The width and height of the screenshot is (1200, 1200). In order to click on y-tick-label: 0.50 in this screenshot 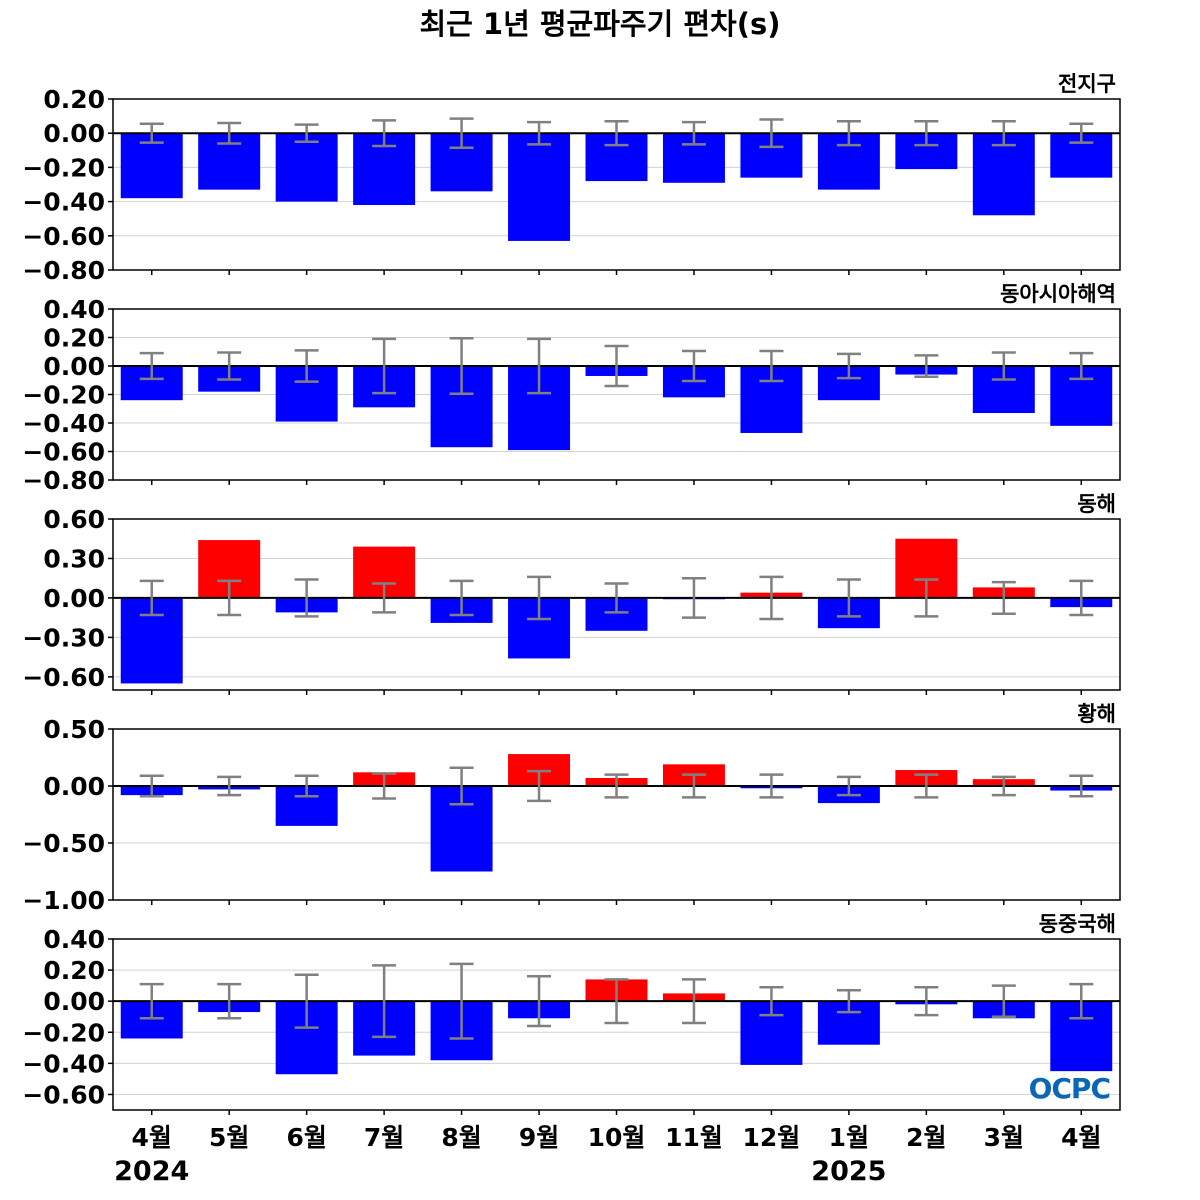, I will do `click(74, 729)`.